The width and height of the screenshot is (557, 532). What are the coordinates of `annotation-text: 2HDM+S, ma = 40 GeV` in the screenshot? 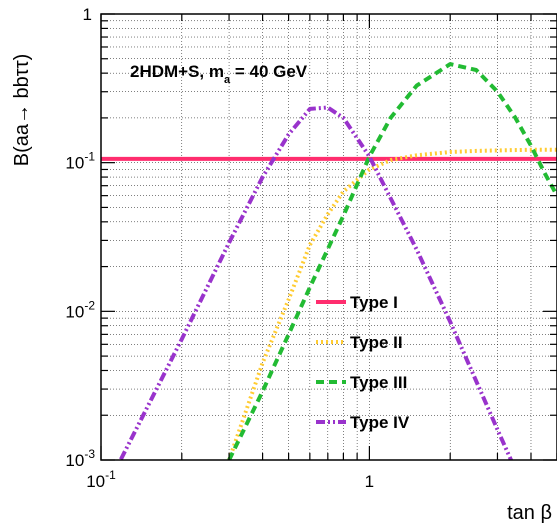 It's located at (219, 74).